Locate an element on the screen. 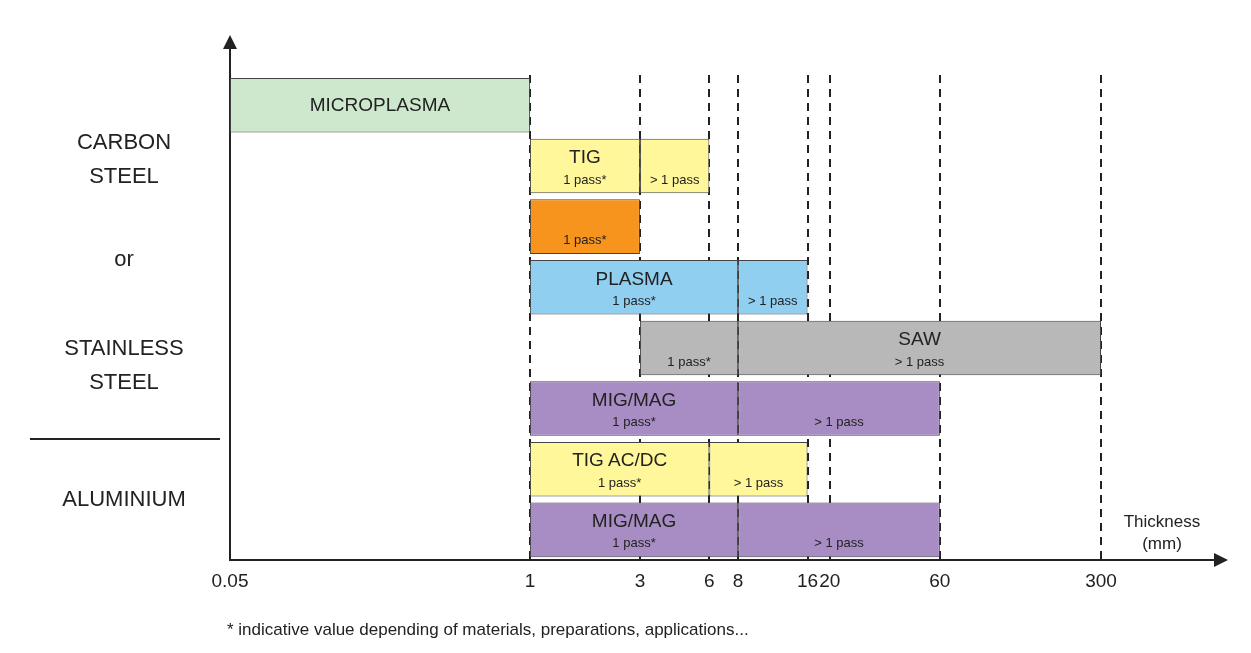 This screenshot has width=1251, height=653. x-tick-label: 60 is located at coordinates (940, 580).